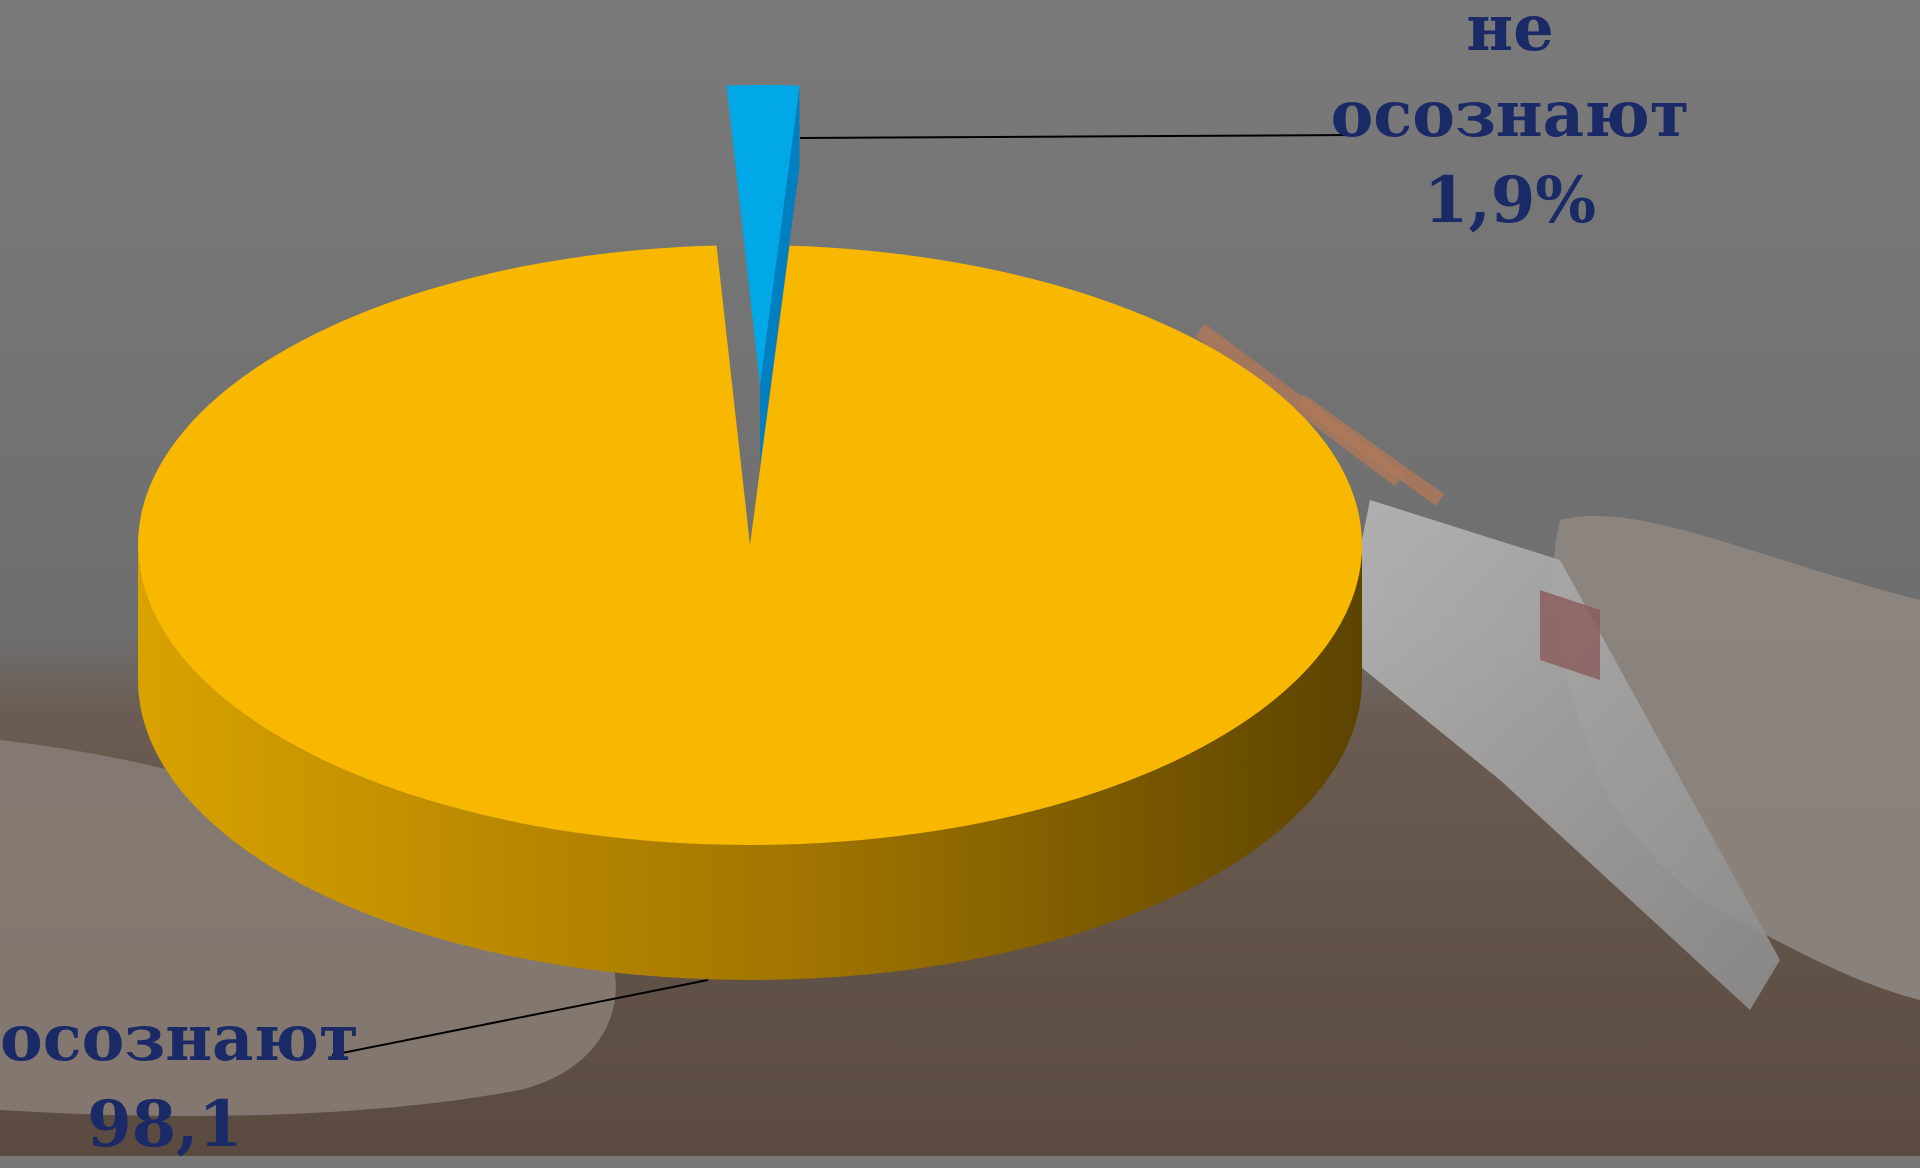  What do you see at coordinates (1510, 33) in the screenshot?
I see `slice-label-minor-line1: не` at bounding box center [1510, 33].